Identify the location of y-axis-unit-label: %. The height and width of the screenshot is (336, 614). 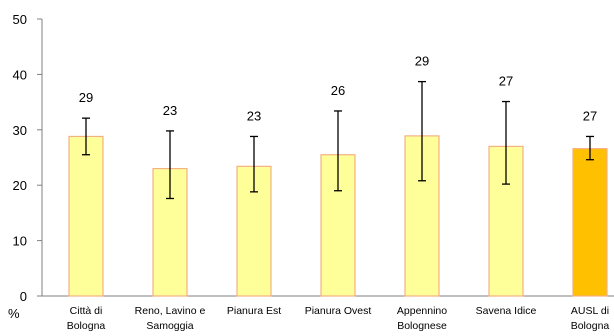
(14, 313).